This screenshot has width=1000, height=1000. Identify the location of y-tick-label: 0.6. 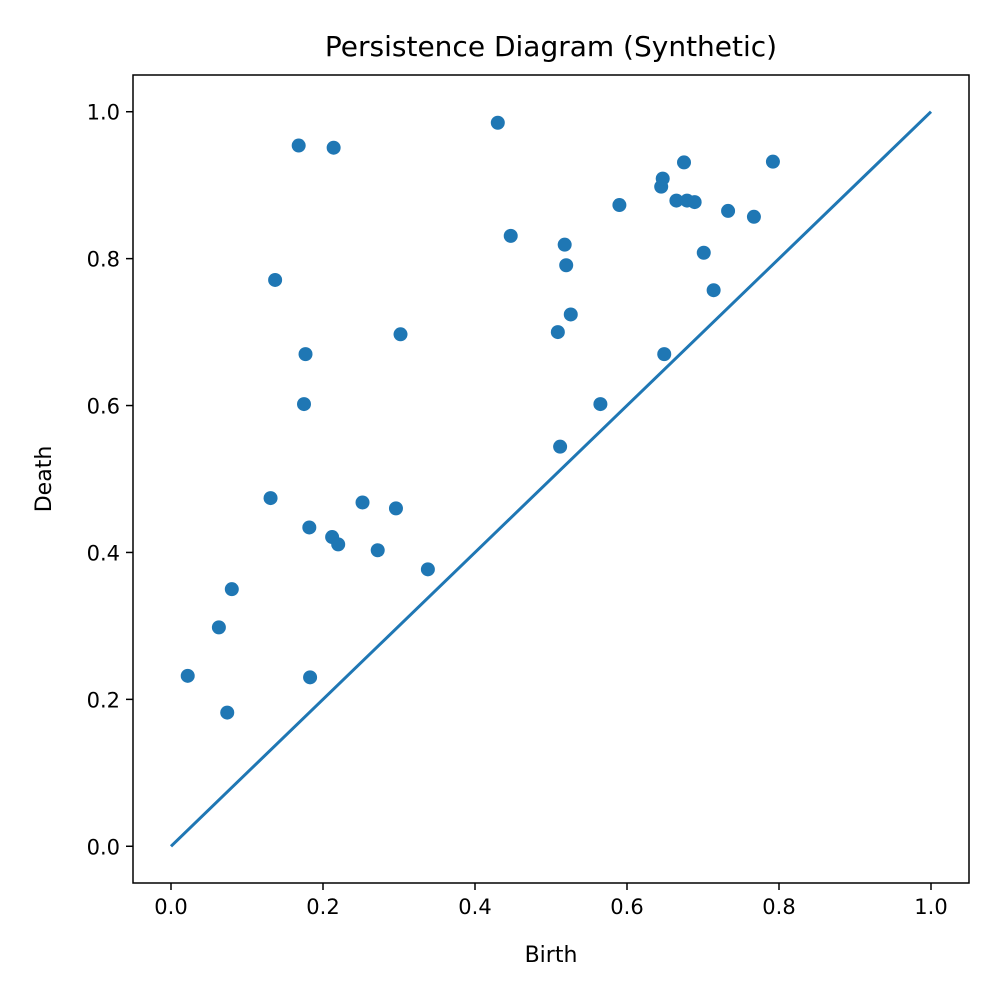
(103, 407).